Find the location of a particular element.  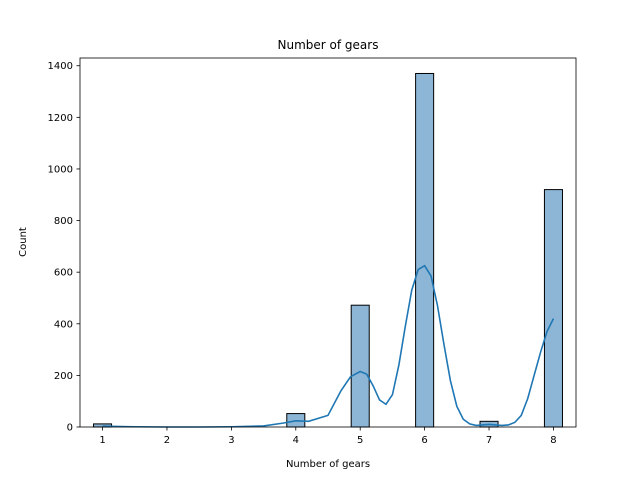

y-tick-label: 1000 is located at coordinates (60, 169).